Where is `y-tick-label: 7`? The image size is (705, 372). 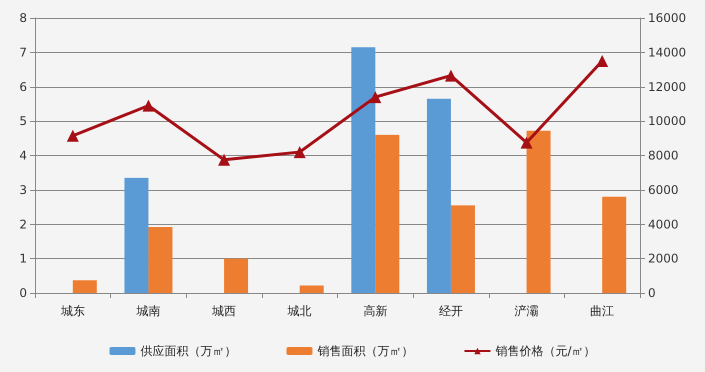 y-tick-label: 7 is located at coordinates (23, 52).